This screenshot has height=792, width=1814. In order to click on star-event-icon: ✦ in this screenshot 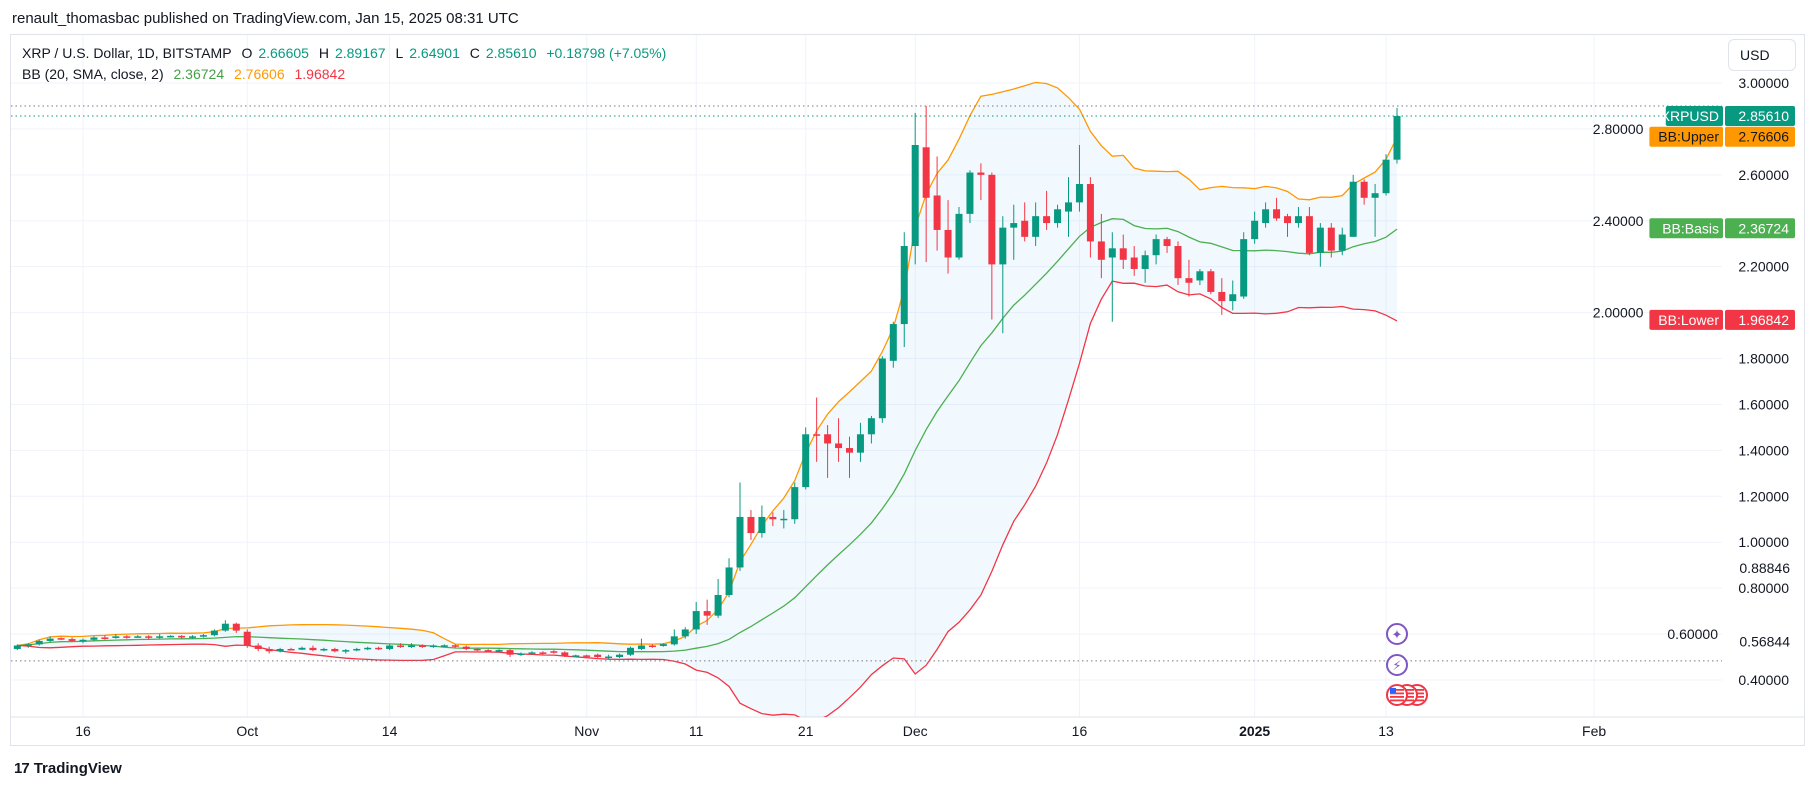, I will do `click(1397, 634)`.